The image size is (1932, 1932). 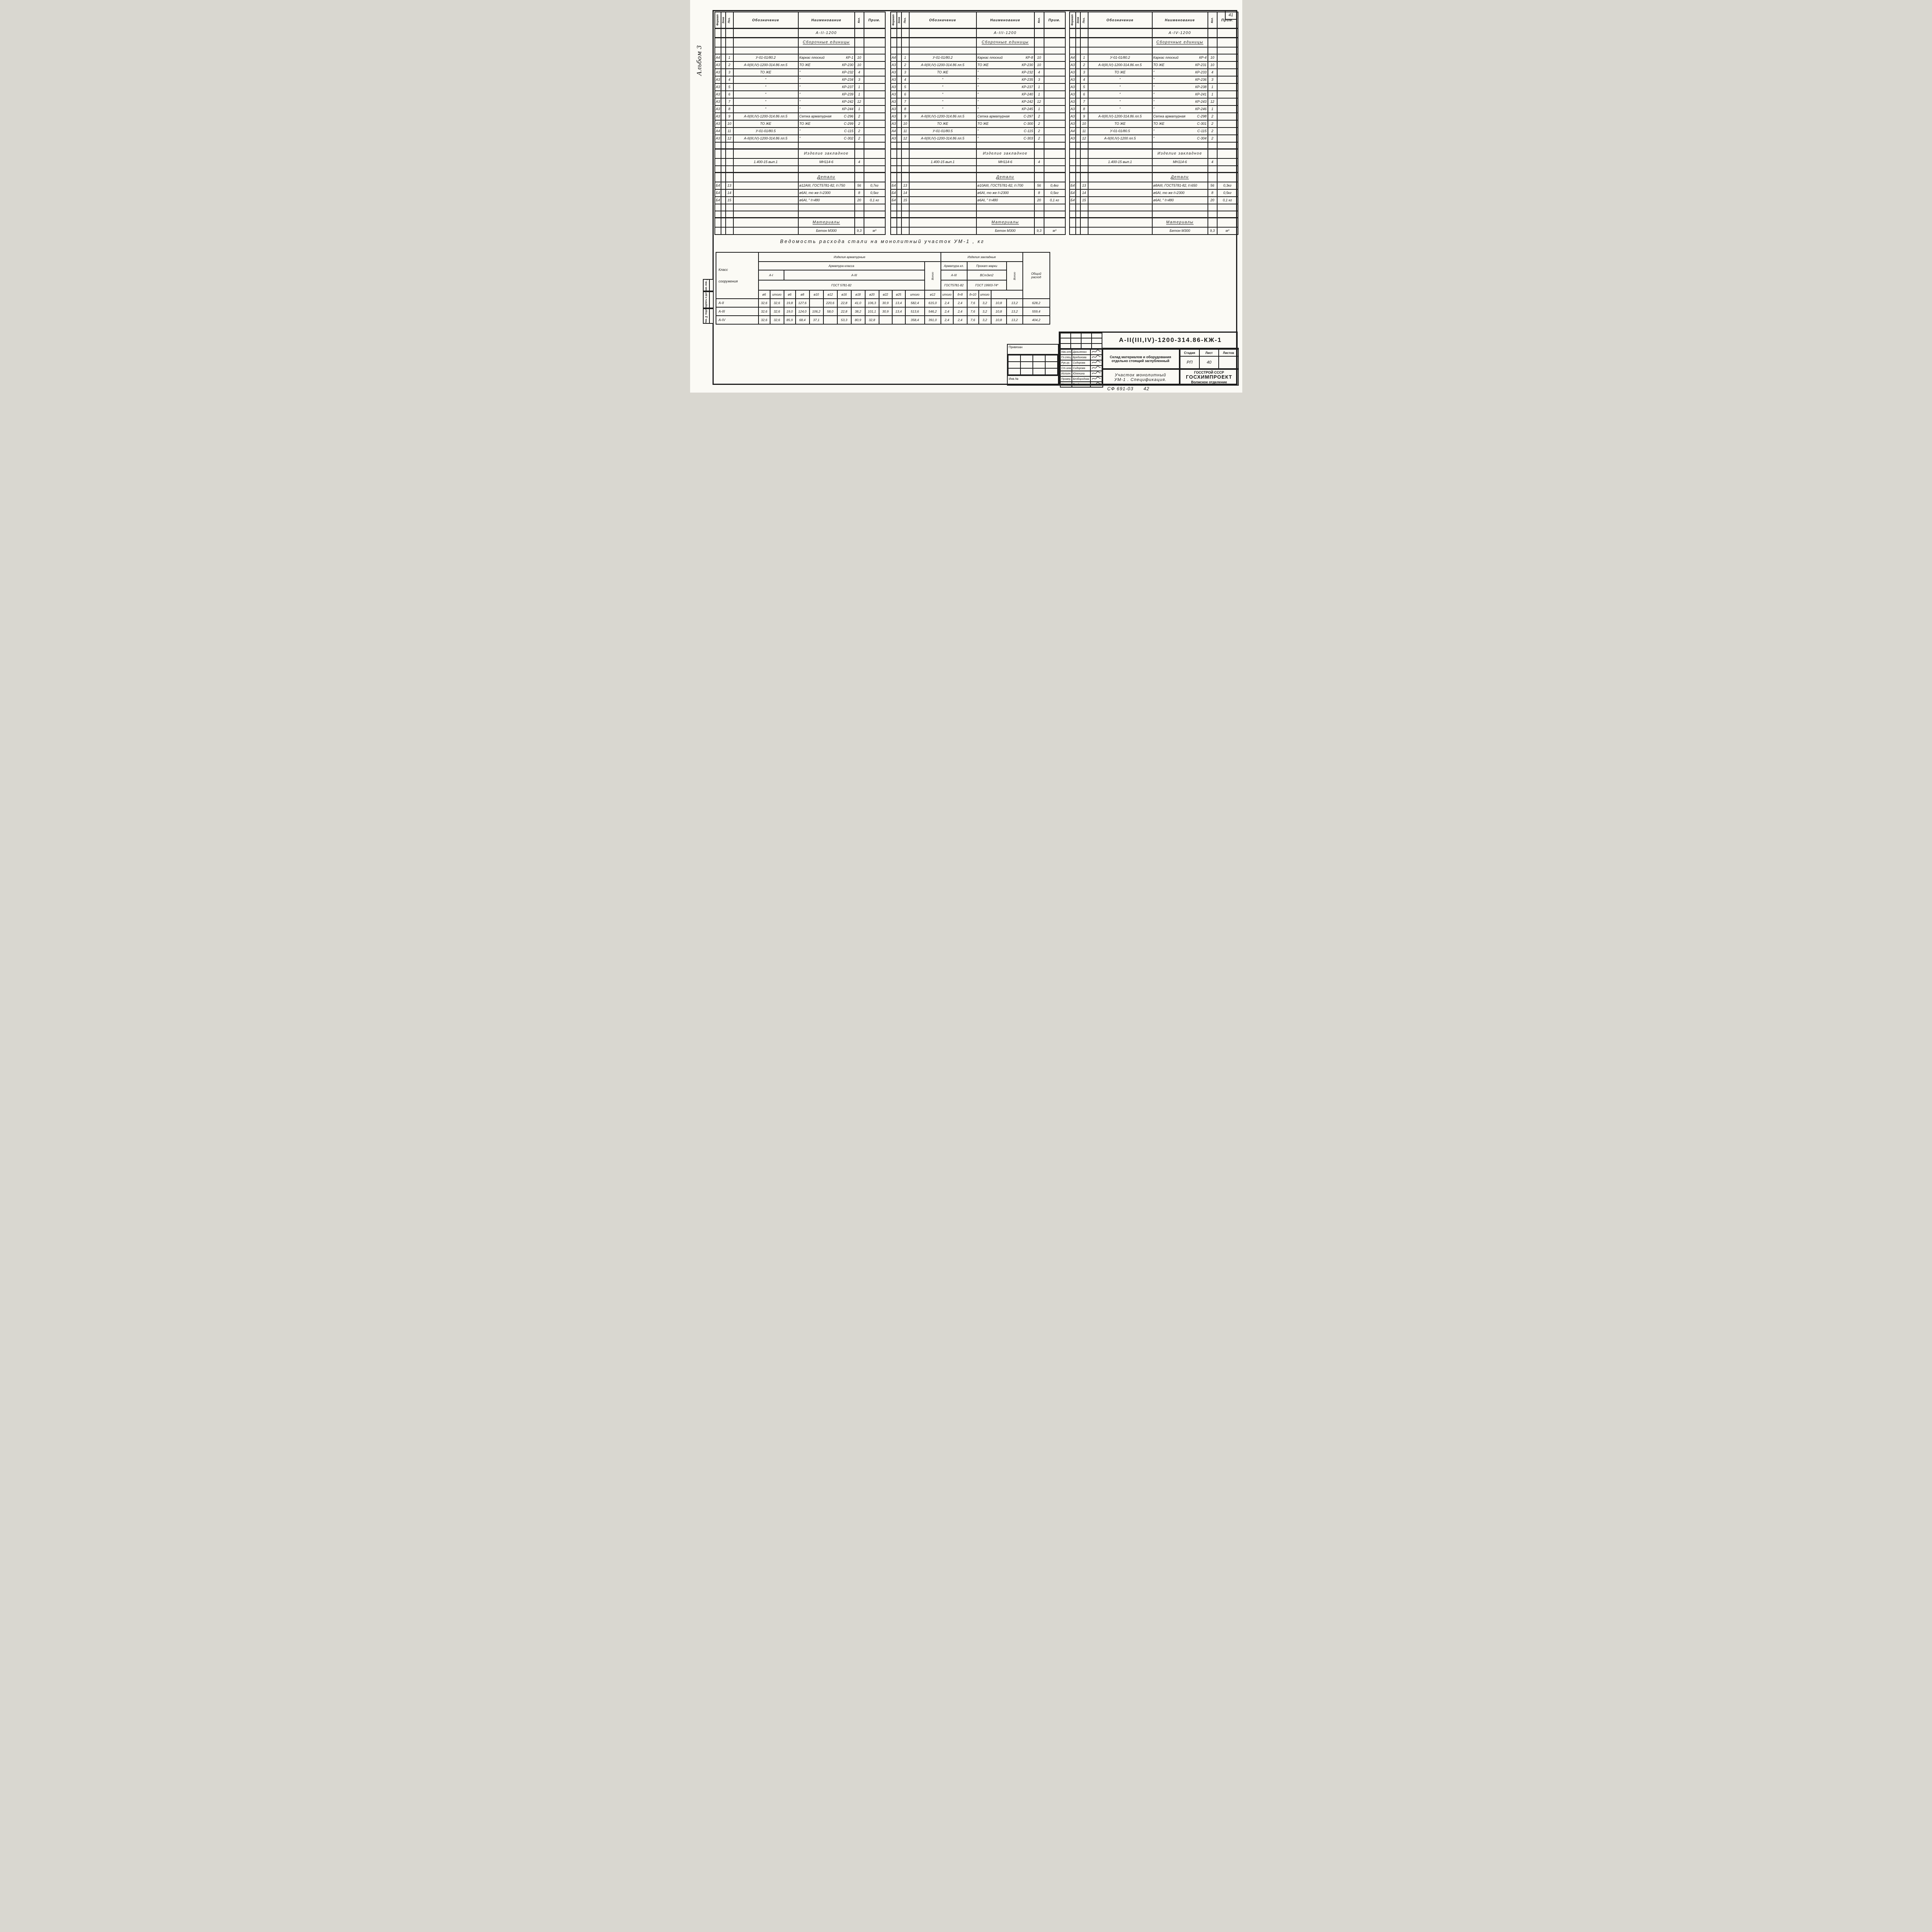 What do you see at coordinates (1120, 73) in the screenshot?
I see `cell-designation: ТО ЖЕ` at bounding box center [1120, 73].